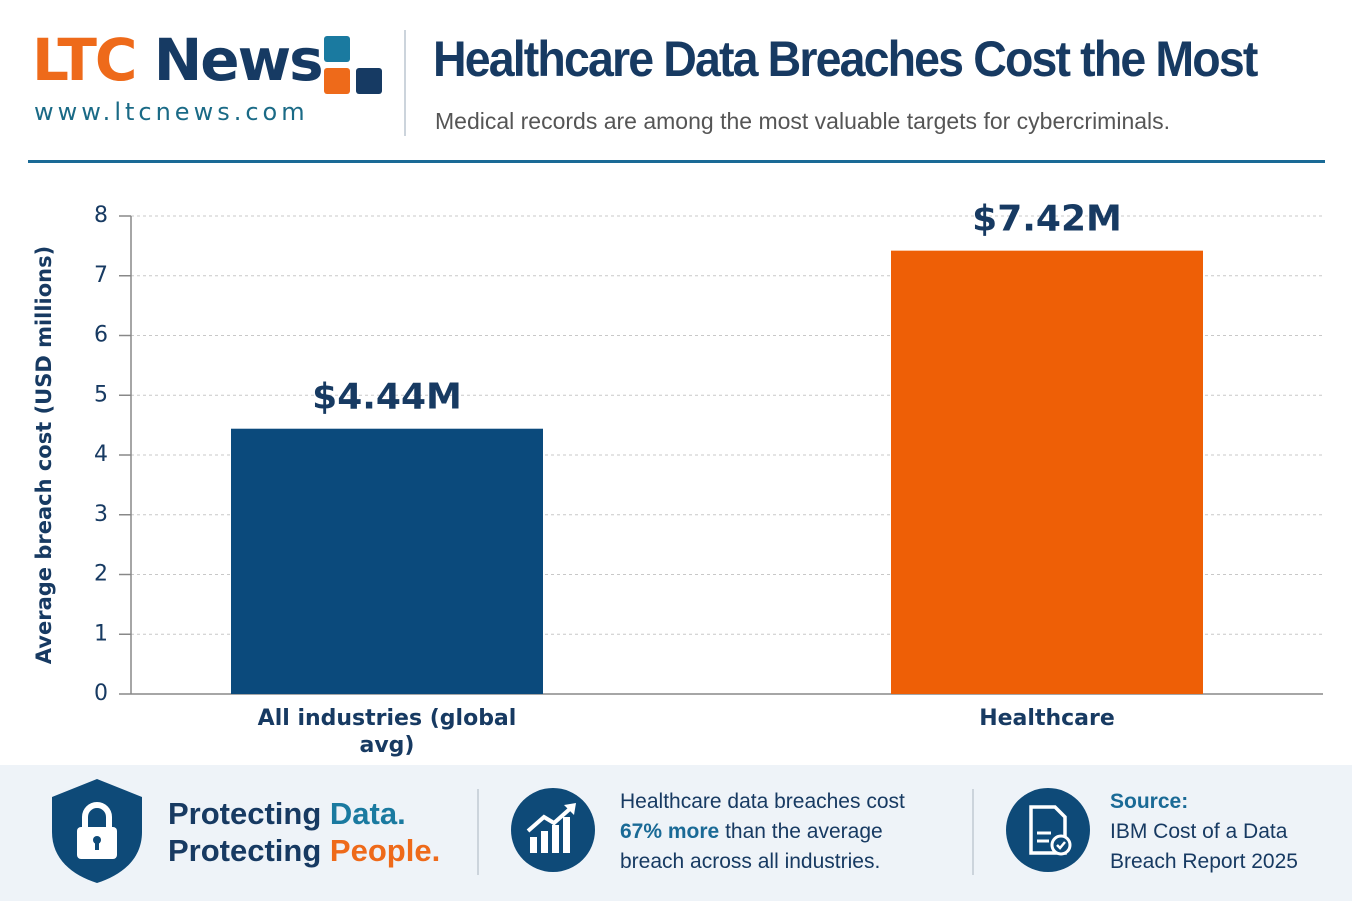 The height and width of the screenshot is (901, 1352). I want to click on stat-highlight: 67% more, so click(670, 831).